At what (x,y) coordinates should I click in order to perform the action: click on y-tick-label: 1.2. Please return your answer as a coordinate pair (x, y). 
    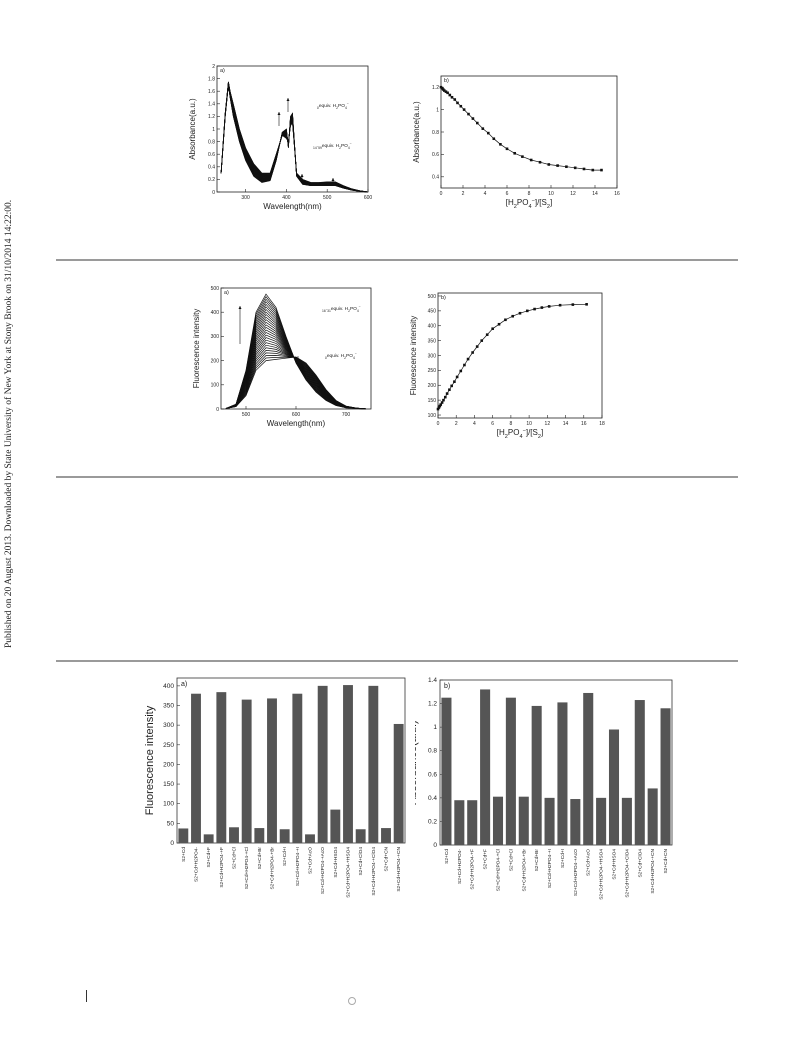
    Looking at the image, I should click on (435, 88).